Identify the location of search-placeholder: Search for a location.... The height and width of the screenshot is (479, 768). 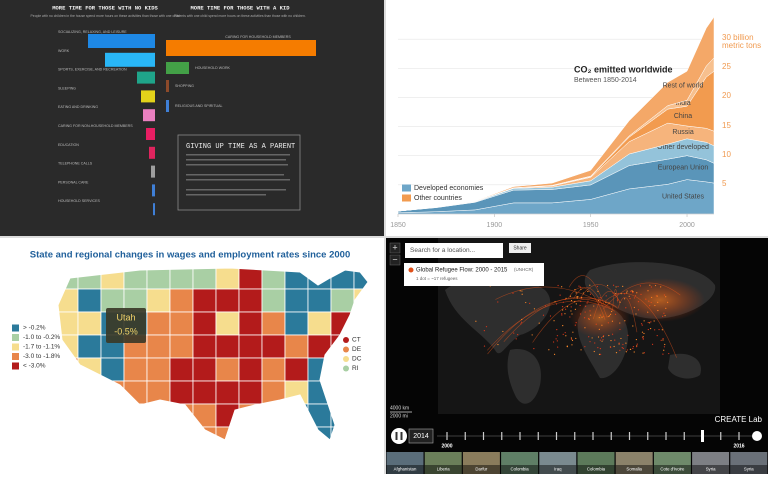
(442, 250).